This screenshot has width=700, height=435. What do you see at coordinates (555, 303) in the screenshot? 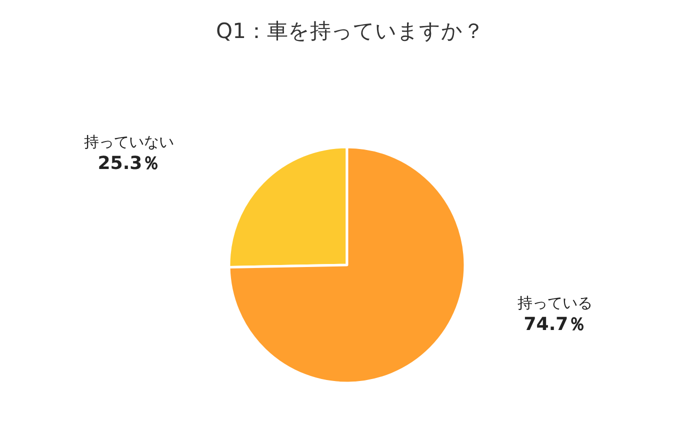
I see `slice-label: 持っている` at bounding box center [555, 303].